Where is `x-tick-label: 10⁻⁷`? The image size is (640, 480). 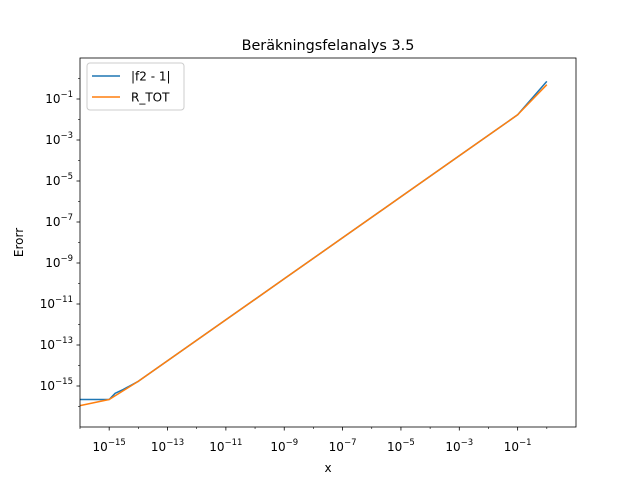
x-tick-label: 10⁻⁷ is located at coordinates (343, 446).